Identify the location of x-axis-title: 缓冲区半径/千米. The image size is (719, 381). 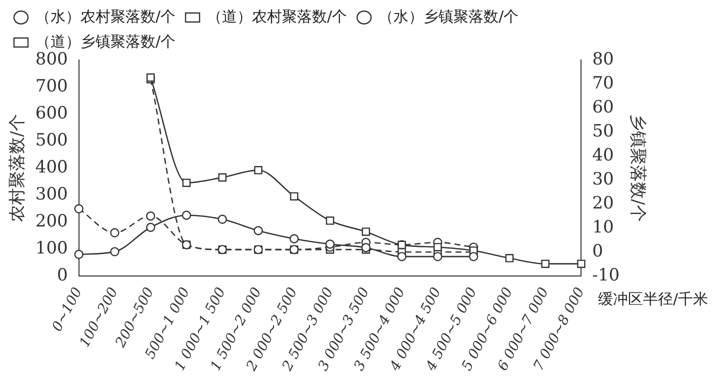
(653, 299).